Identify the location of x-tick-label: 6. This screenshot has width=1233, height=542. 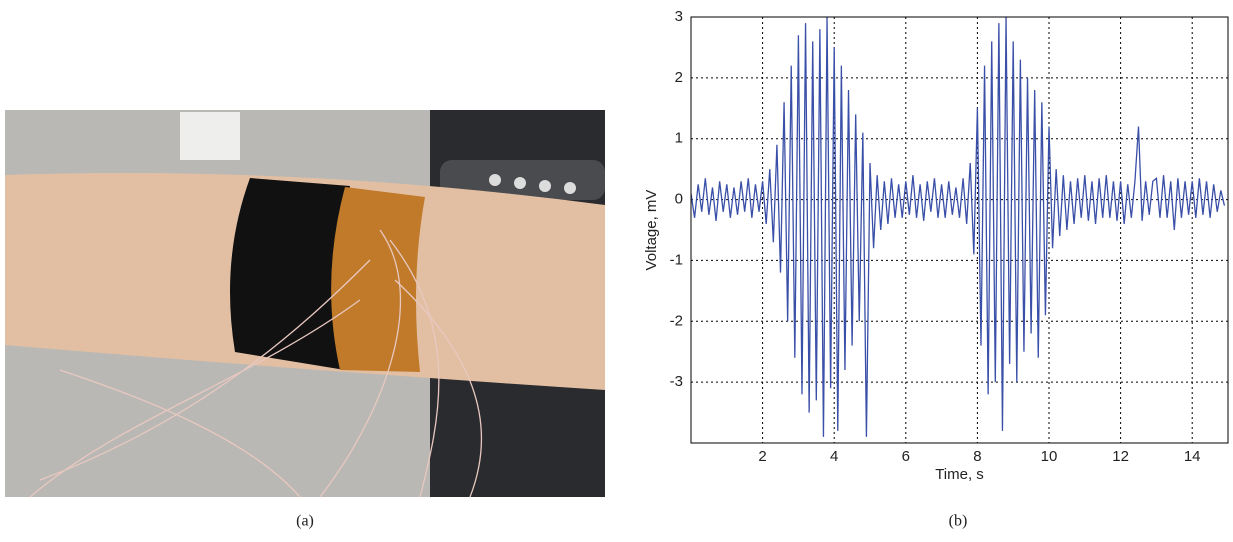
(906, 456).